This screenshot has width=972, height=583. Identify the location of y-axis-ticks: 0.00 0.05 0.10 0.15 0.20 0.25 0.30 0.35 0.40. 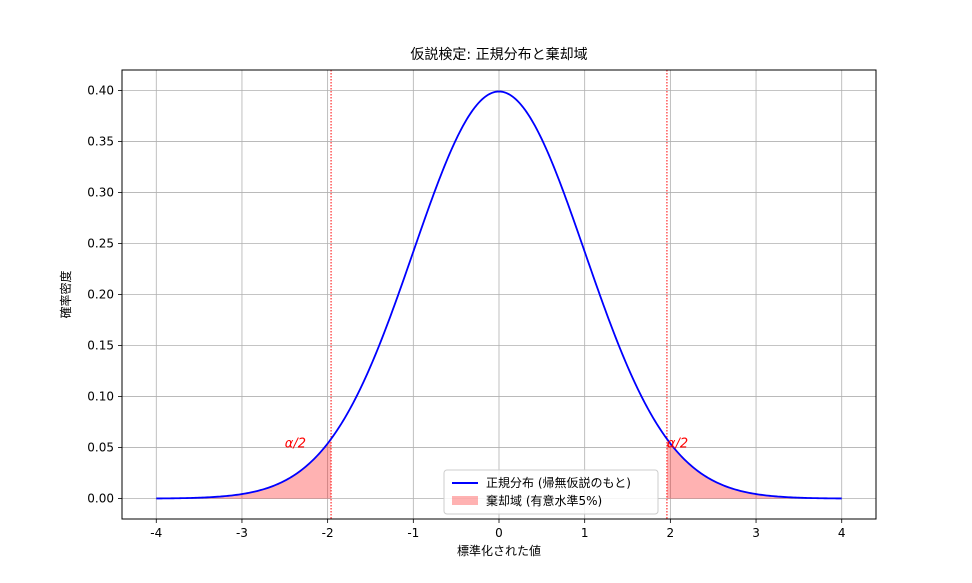
(104, 294).